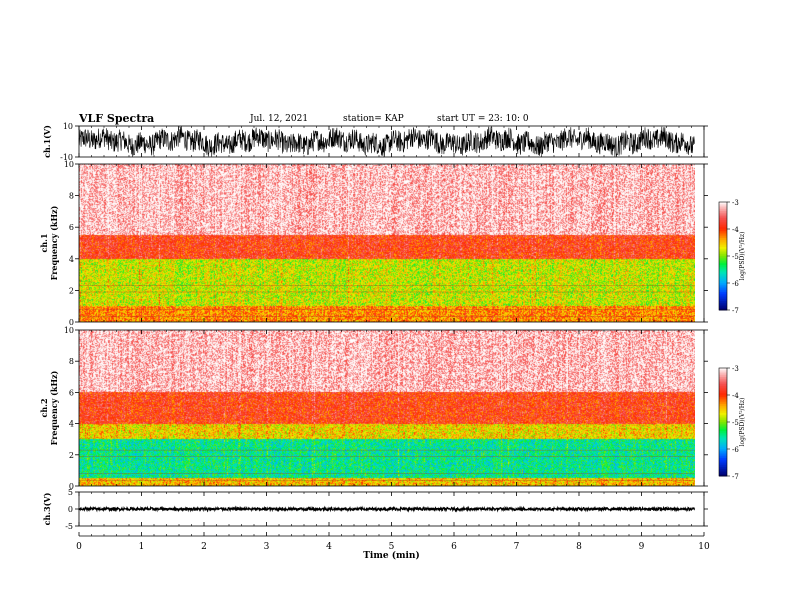  Describe the element at coordinates (732, 423) in the screenshot. I see `colorbar-1: -3 -4 -5 -6 -7 log(PSD)(V²/Hz)` at that location.